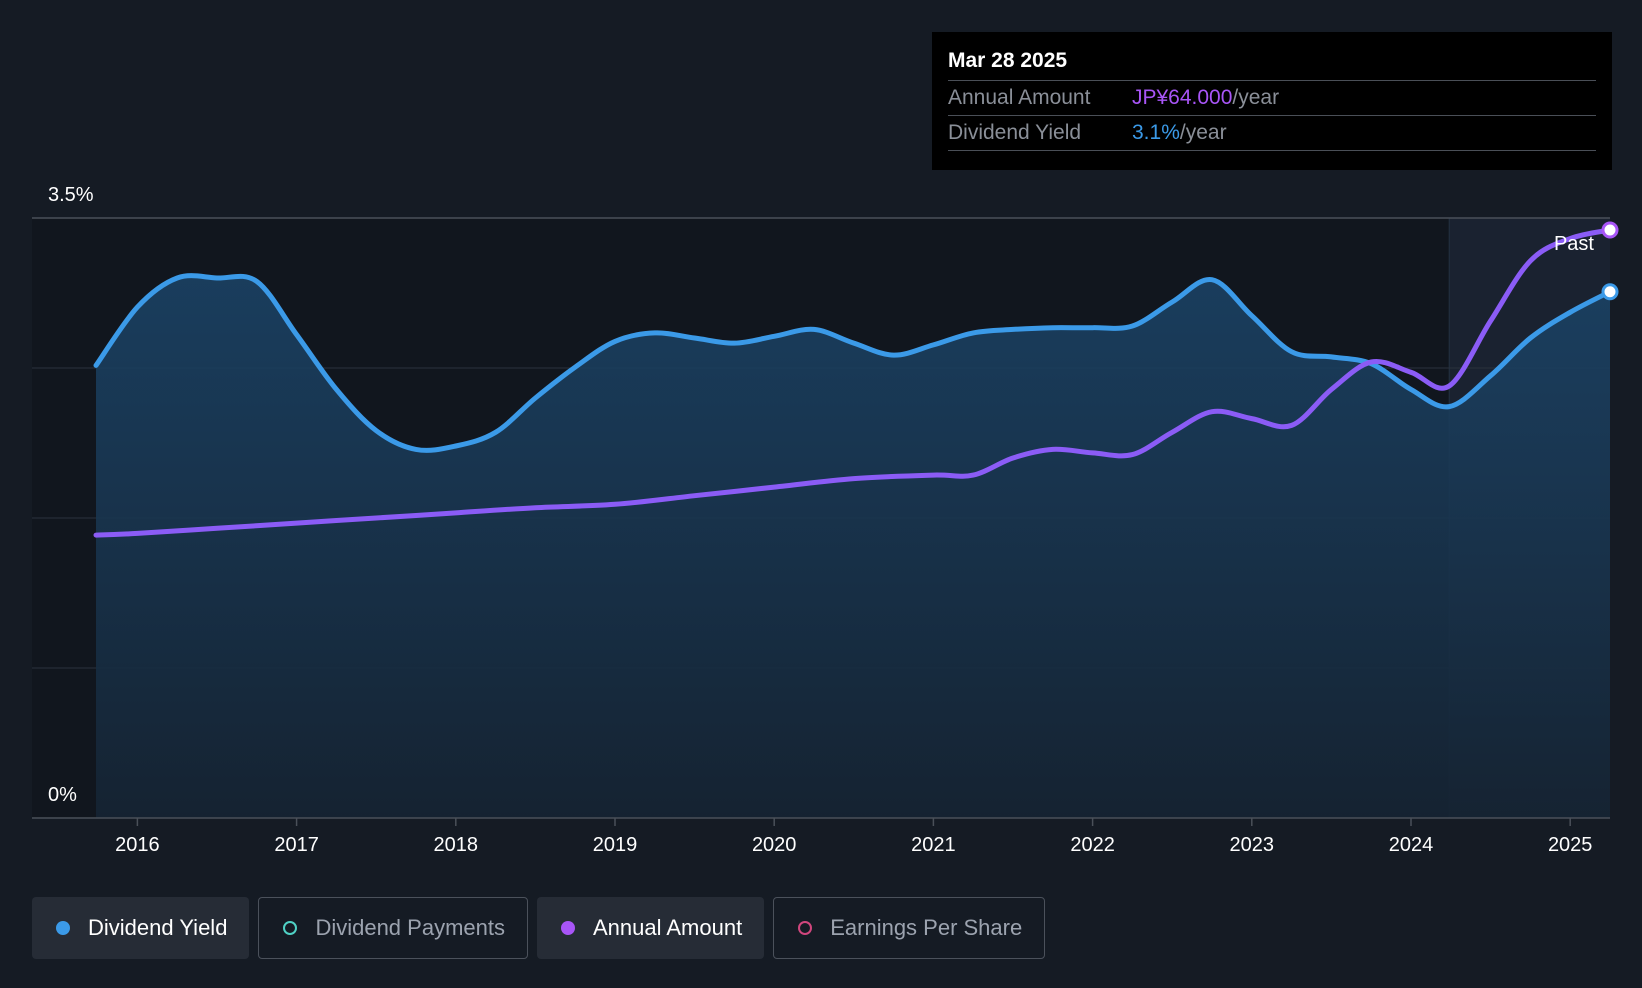  Describe the element at coordinates (1570, 845) in the screenshot. I see `x-tick-label: 2025` at that location.